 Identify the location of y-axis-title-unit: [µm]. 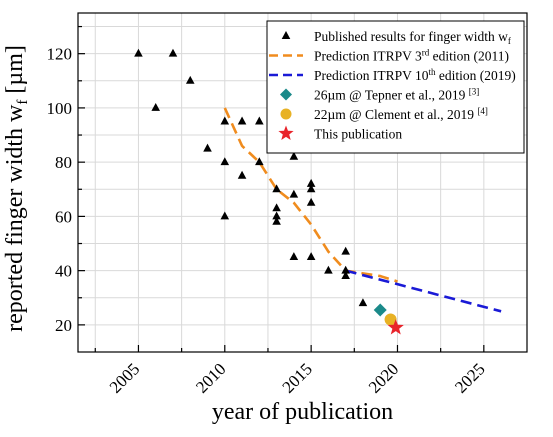
(15, 72).